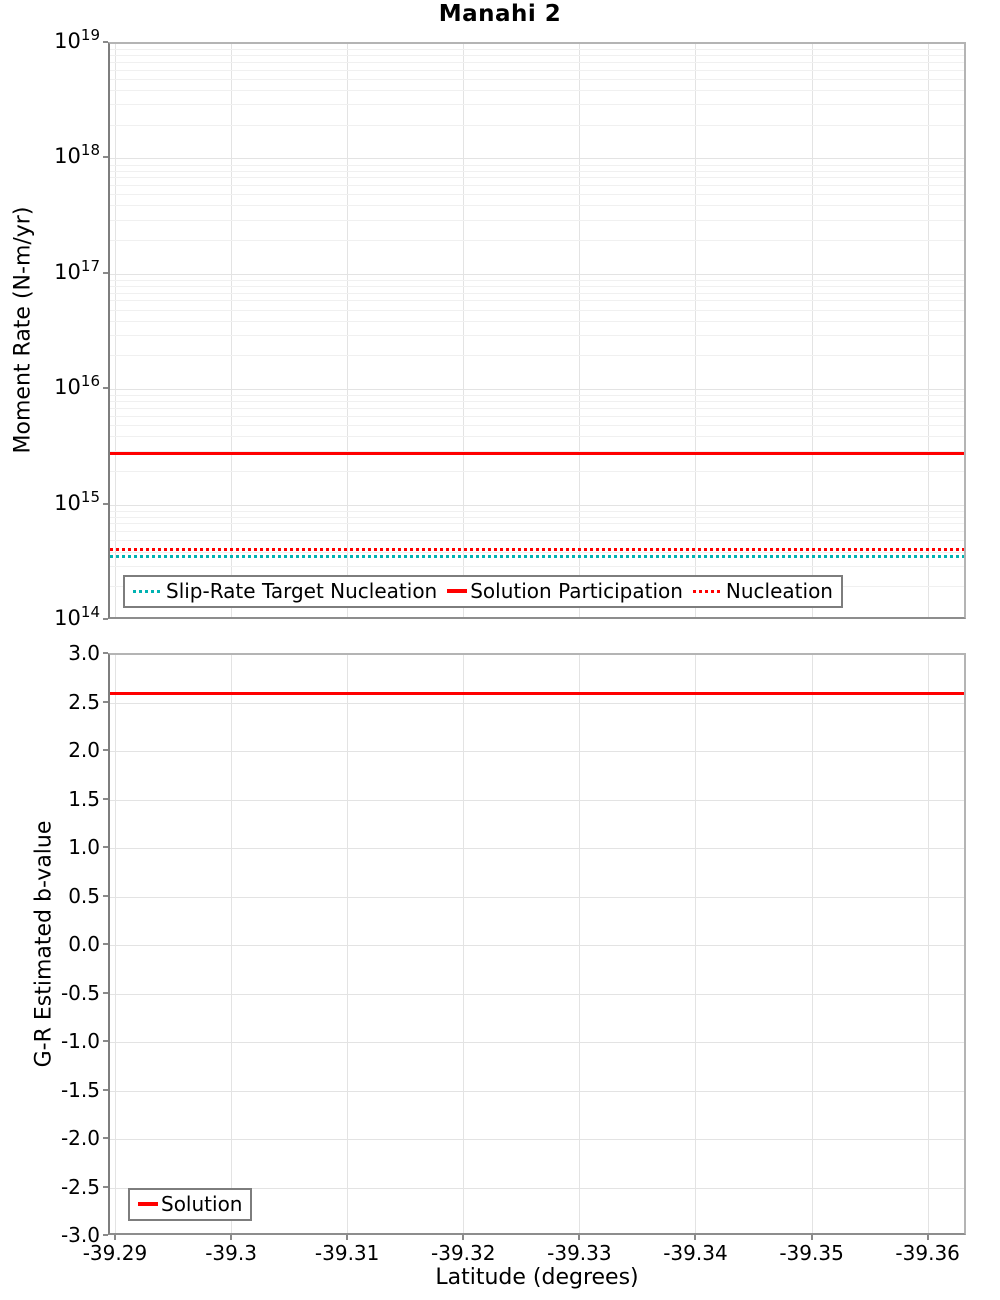 This screenshot has width=1000, height=1300. What do you see at coordinates (537, 694) in the screenshot?
I see `series-line-solution` at bounding box center [537, 694].